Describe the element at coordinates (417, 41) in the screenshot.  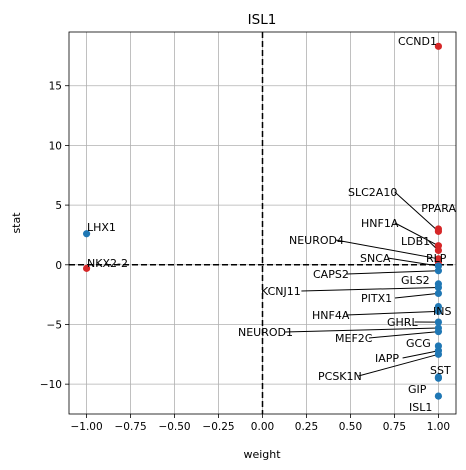
I see `point-label: CCND1` at that location.